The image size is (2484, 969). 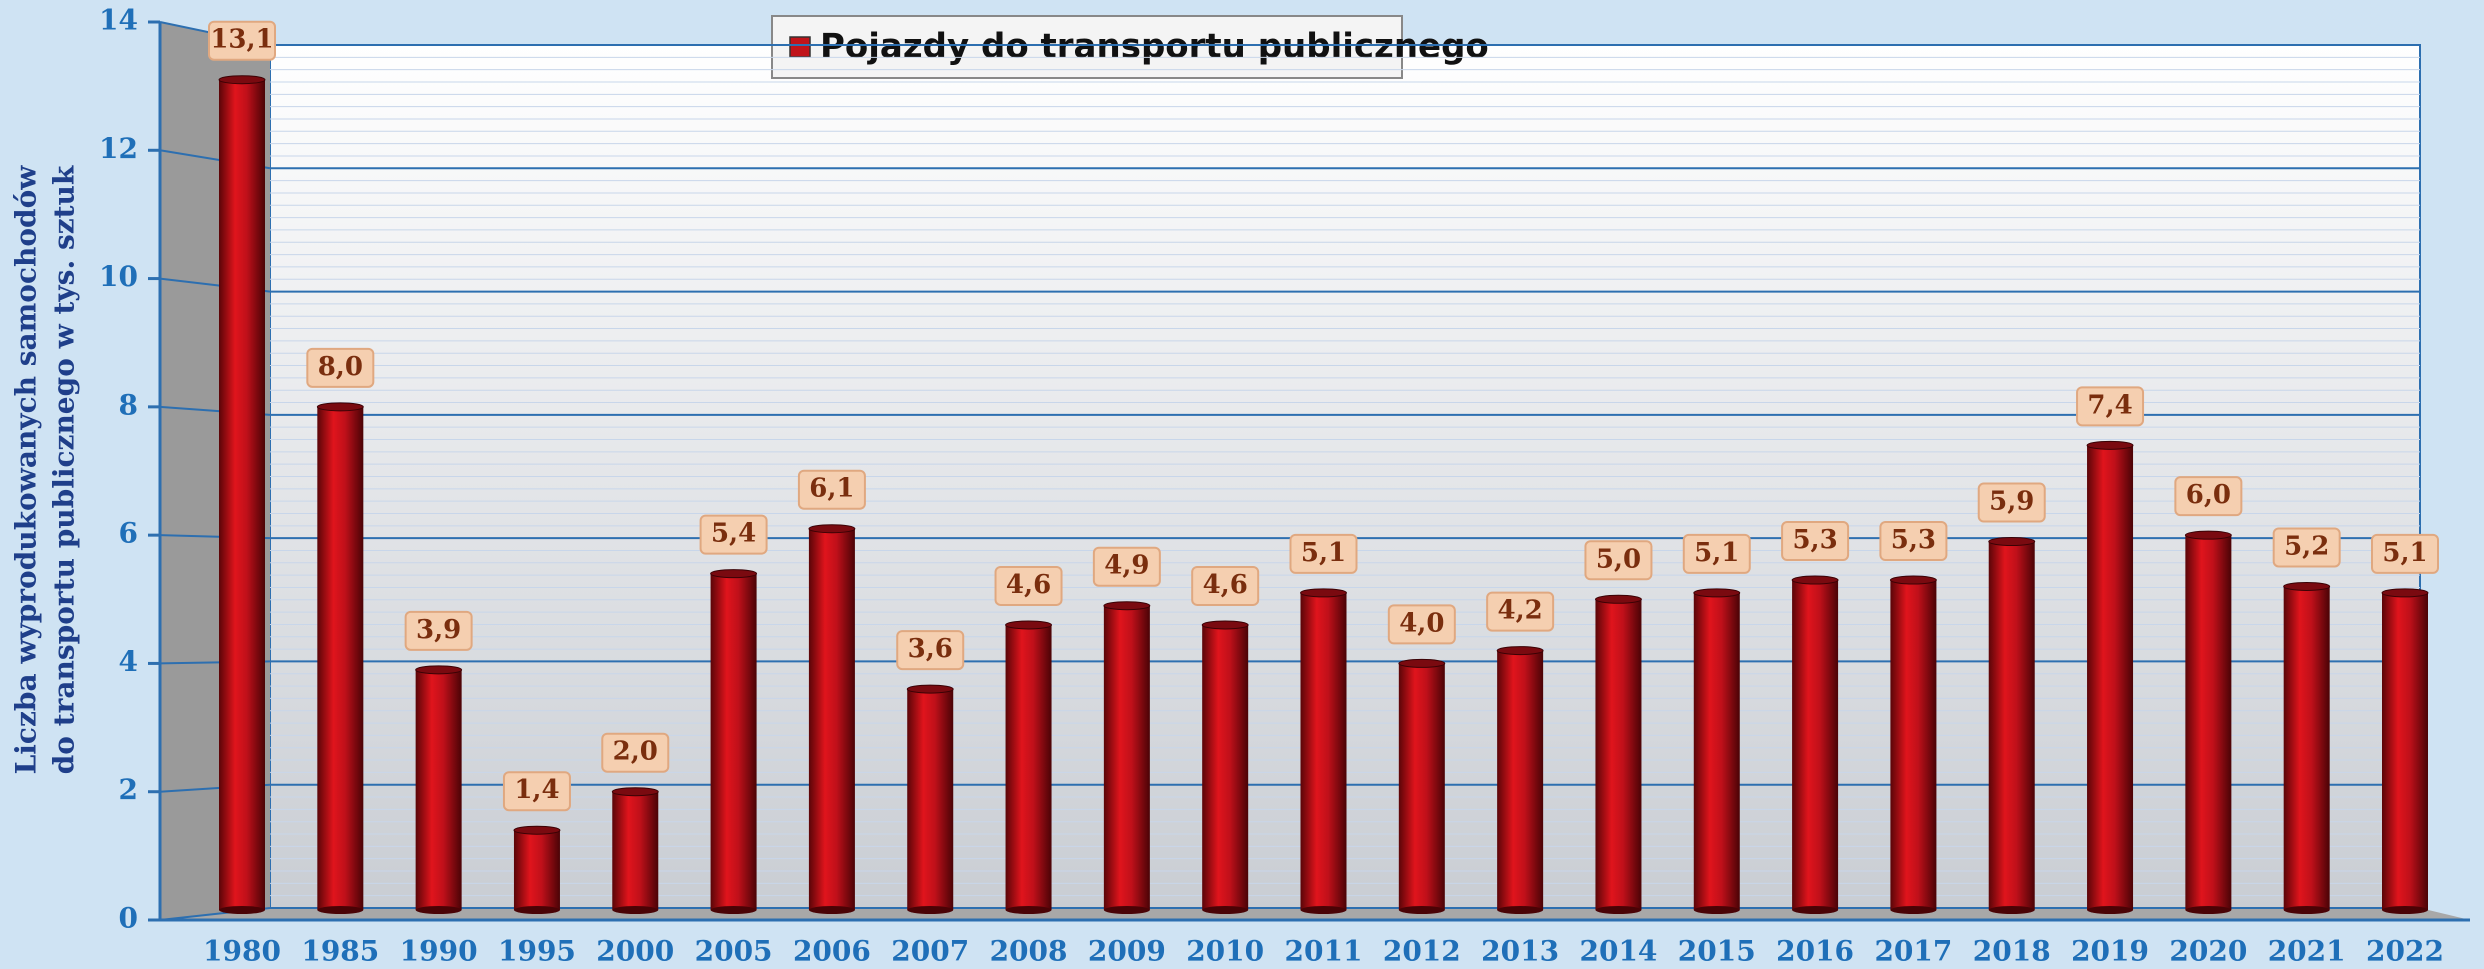 I want to click on legend-swatch, so click(x=800, y=47).